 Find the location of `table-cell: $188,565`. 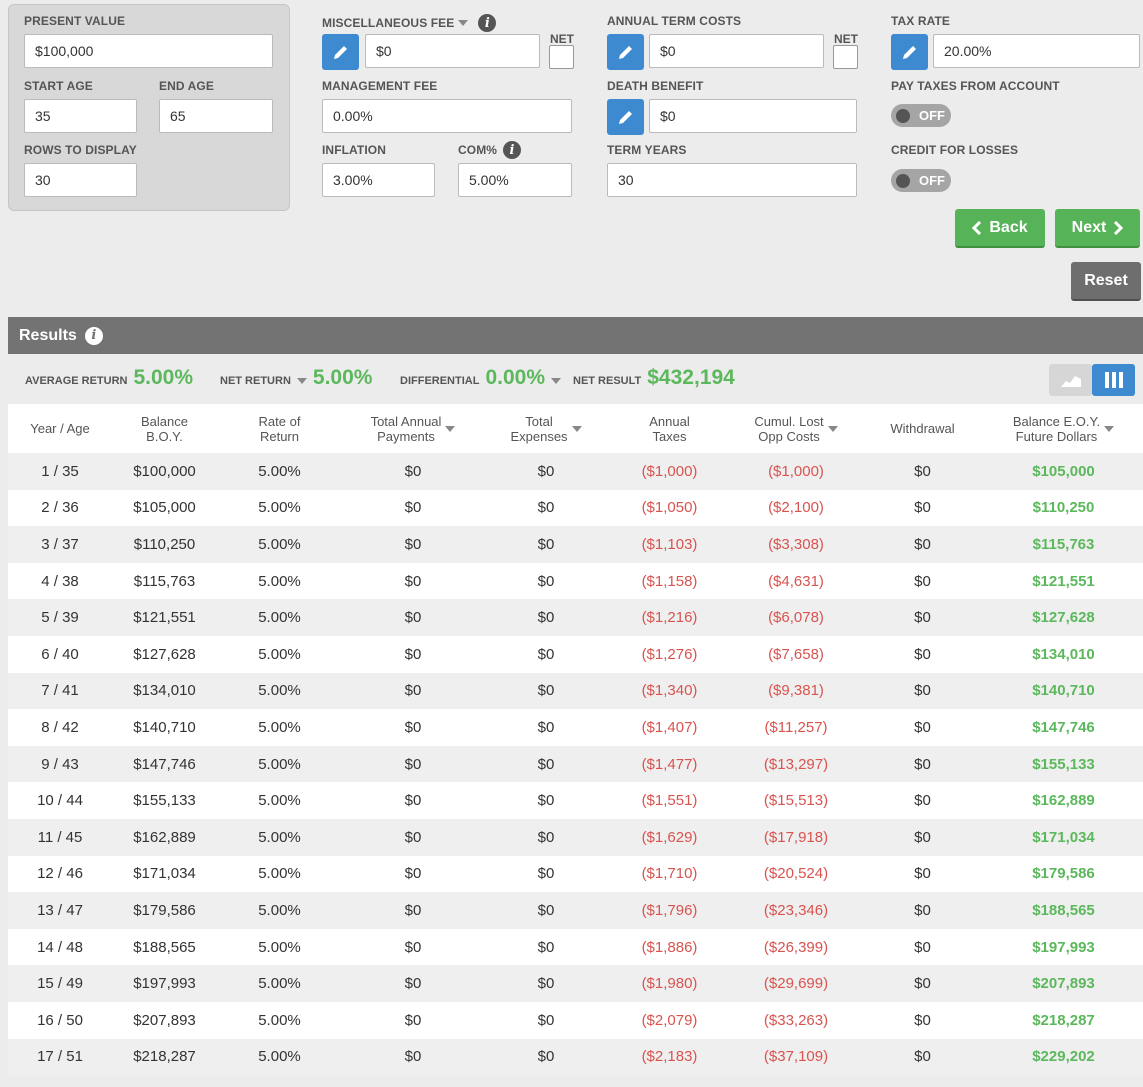

table-cell: $188,565 is located at coordinates (164, 947).